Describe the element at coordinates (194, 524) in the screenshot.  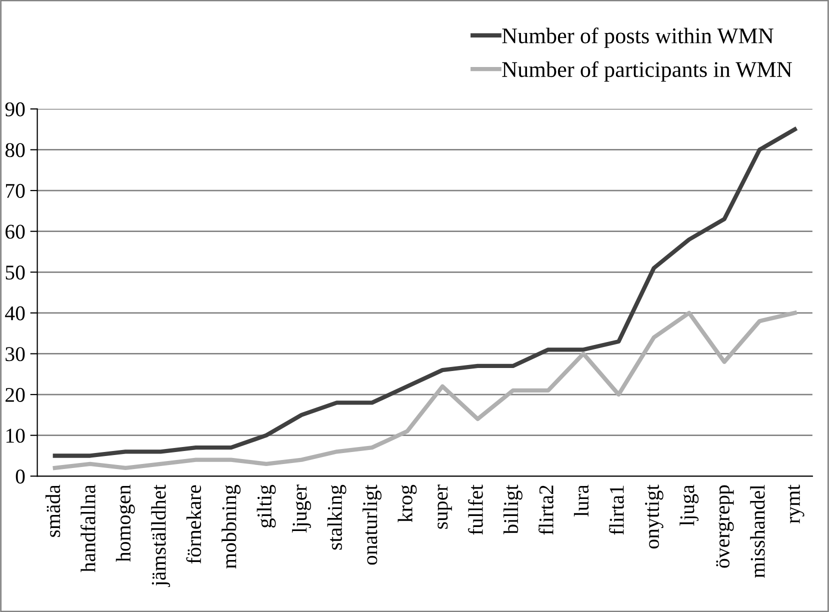
I see `x-tick-label: förnekare` at that location.